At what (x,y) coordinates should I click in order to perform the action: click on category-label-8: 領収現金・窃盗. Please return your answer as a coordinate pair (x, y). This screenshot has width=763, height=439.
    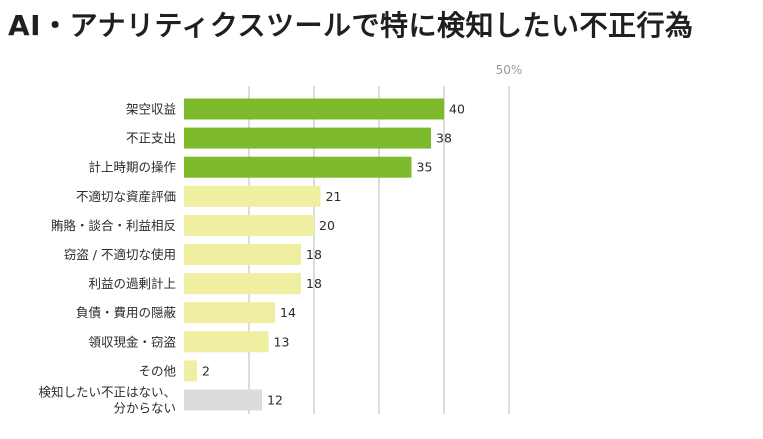
    Looking at the image, I should click on (132, 341).